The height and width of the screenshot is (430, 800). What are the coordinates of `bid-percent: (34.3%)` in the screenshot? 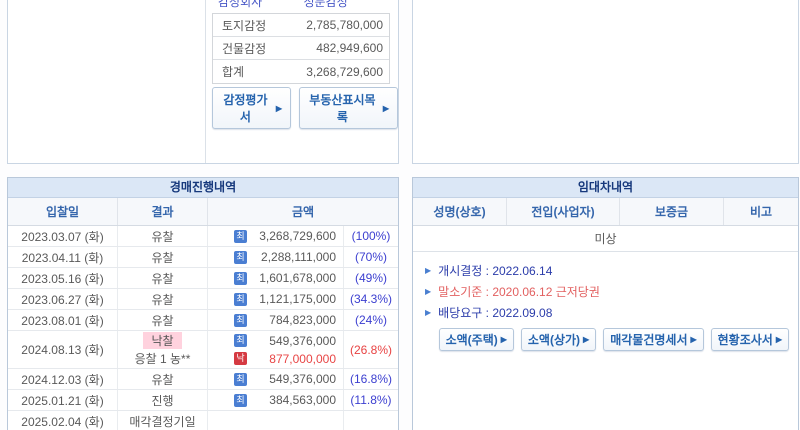 It's located at (371, 299).